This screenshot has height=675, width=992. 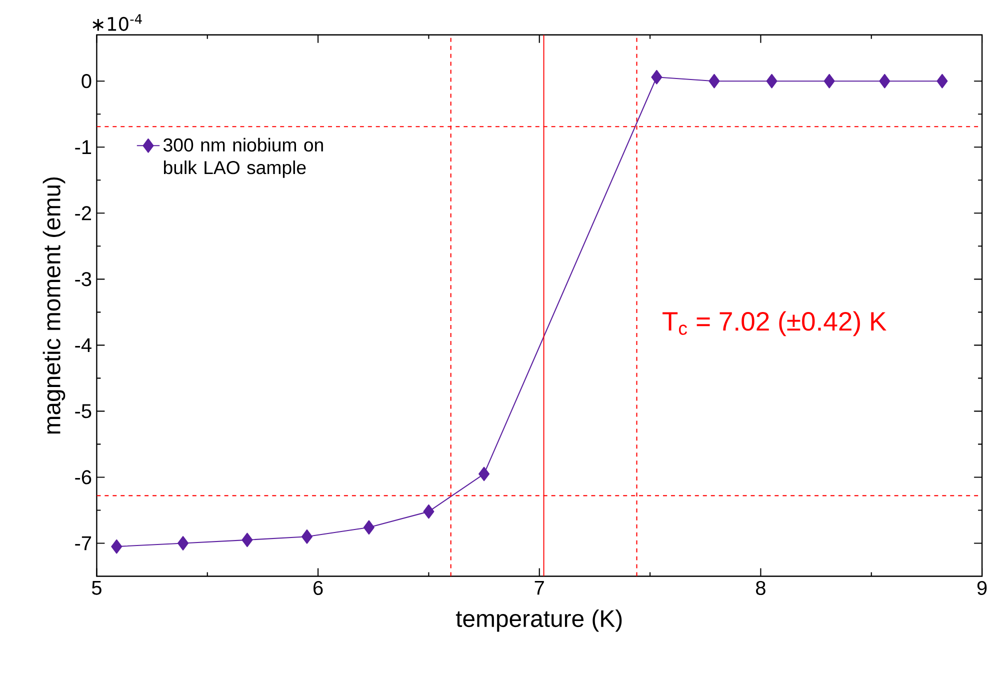 I want to click on y-axis-title: magnetic moment (emu), so click(x=54, y=305).